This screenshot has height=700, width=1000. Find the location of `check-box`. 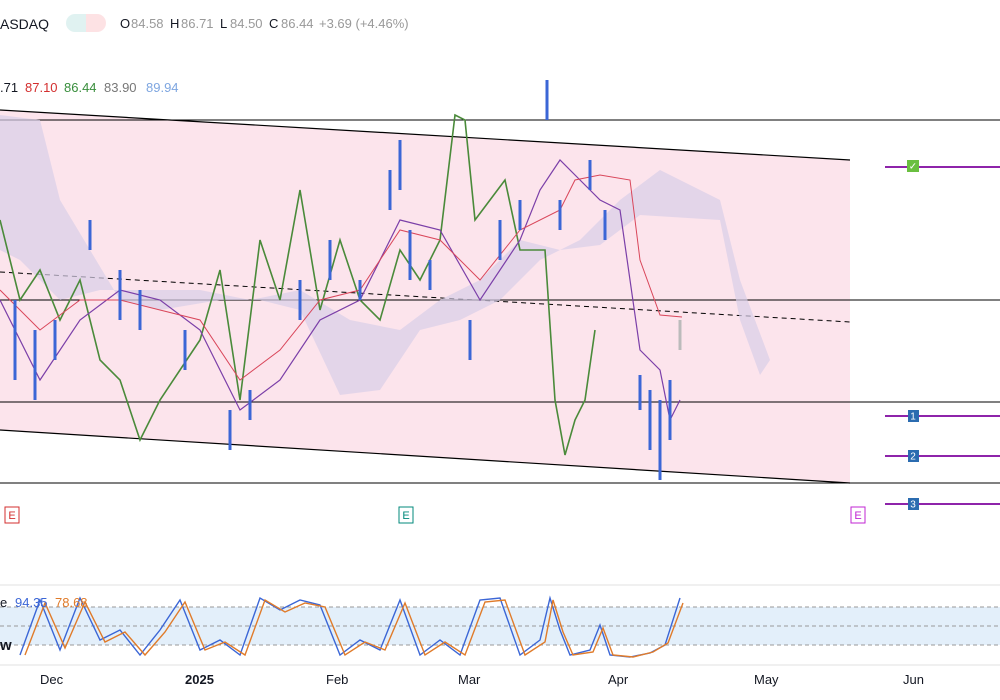

check-box is located at coordinates (913, 166).